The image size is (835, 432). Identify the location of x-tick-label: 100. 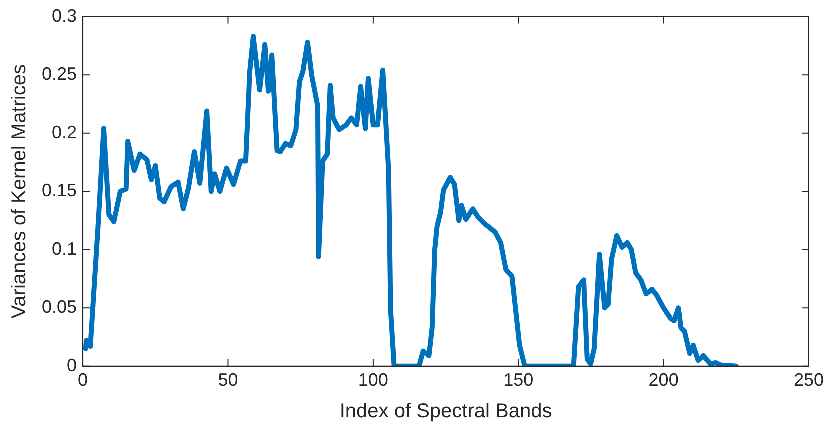
(373, 380).